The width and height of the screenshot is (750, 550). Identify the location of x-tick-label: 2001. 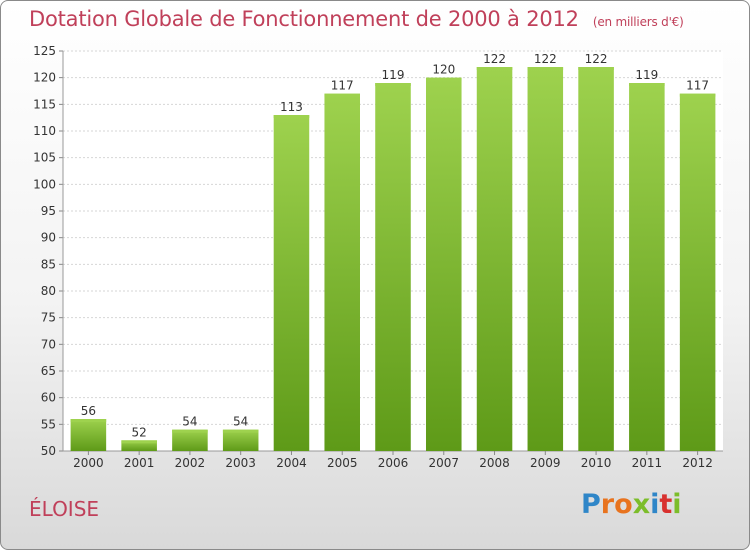
(139, 463).